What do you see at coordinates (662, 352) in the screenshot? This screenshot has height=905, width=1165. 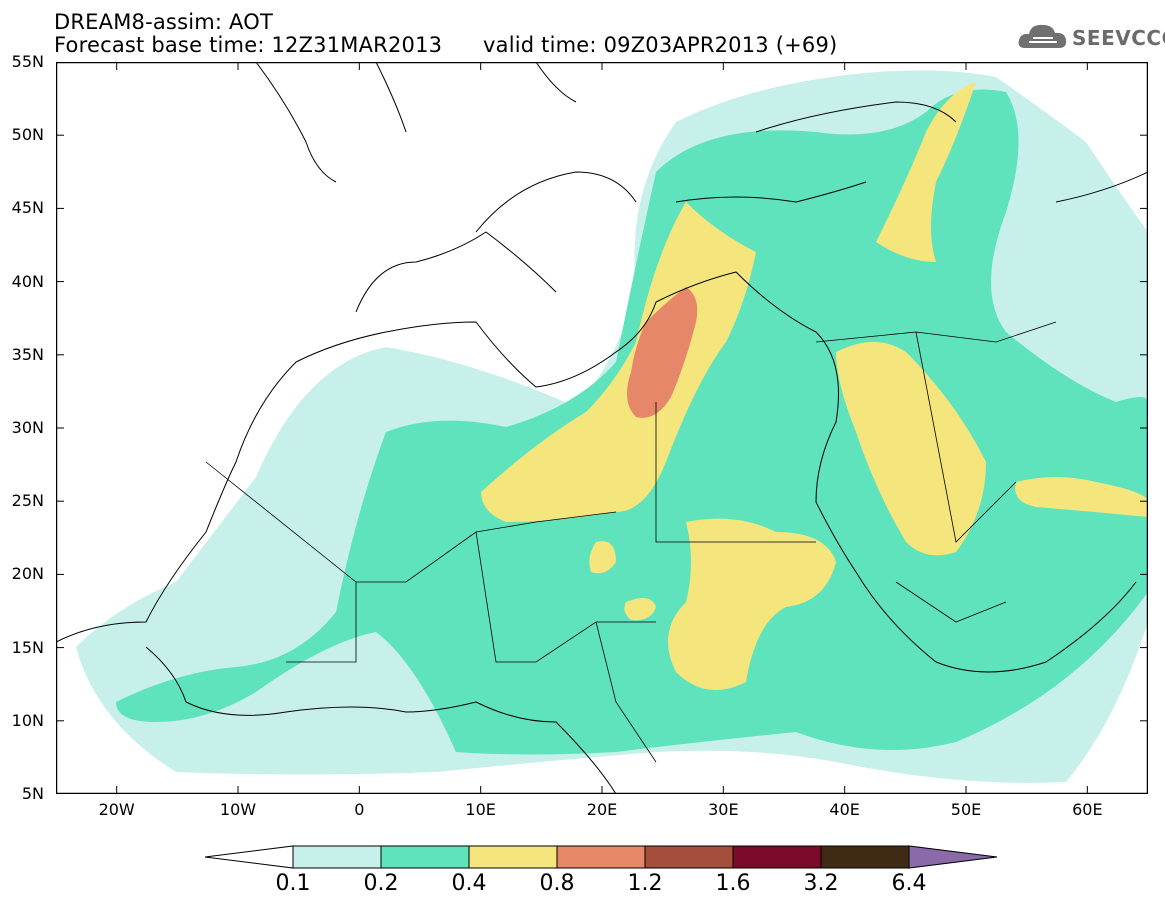 I see `aot-contour-0.8` at bounding box center [662, 352].